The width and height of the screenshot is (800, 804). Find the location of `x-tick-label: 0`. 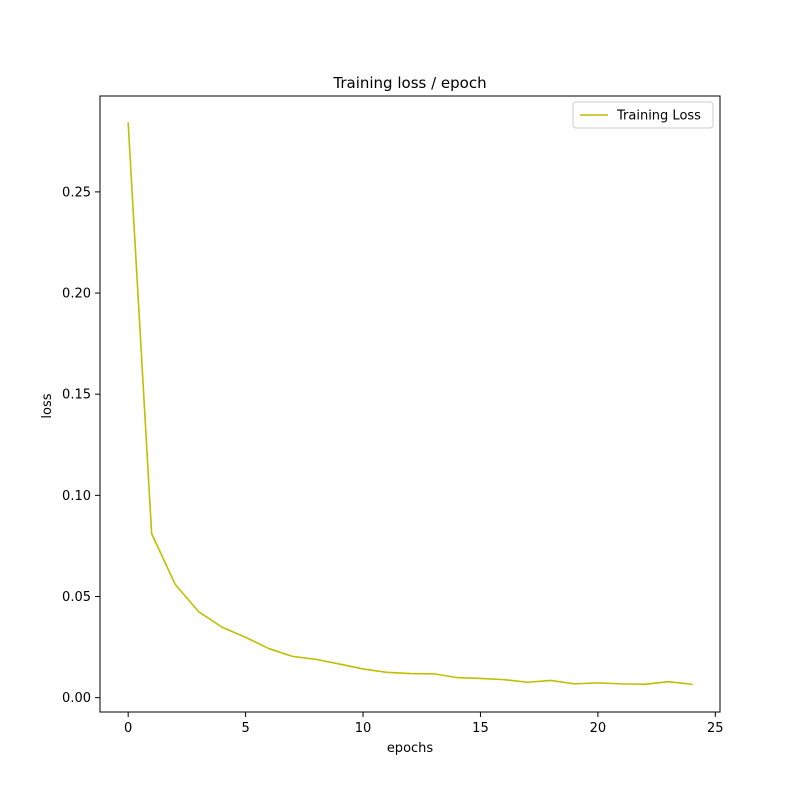

x-tick-label: 0 is located at coordinates (128, 728).